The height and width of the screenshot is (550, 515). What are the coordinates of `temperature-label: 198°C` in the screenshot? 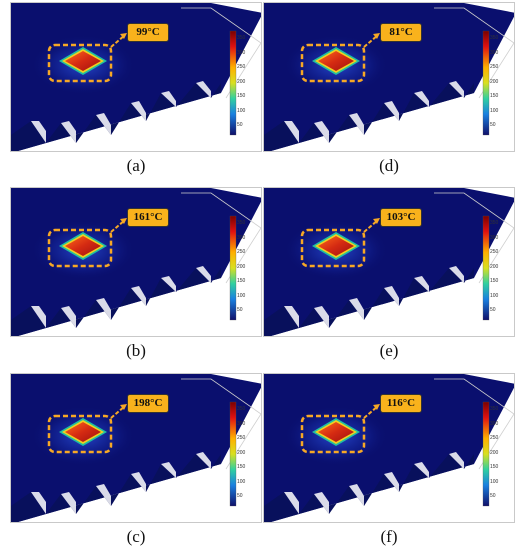 It's located at (148, 403).